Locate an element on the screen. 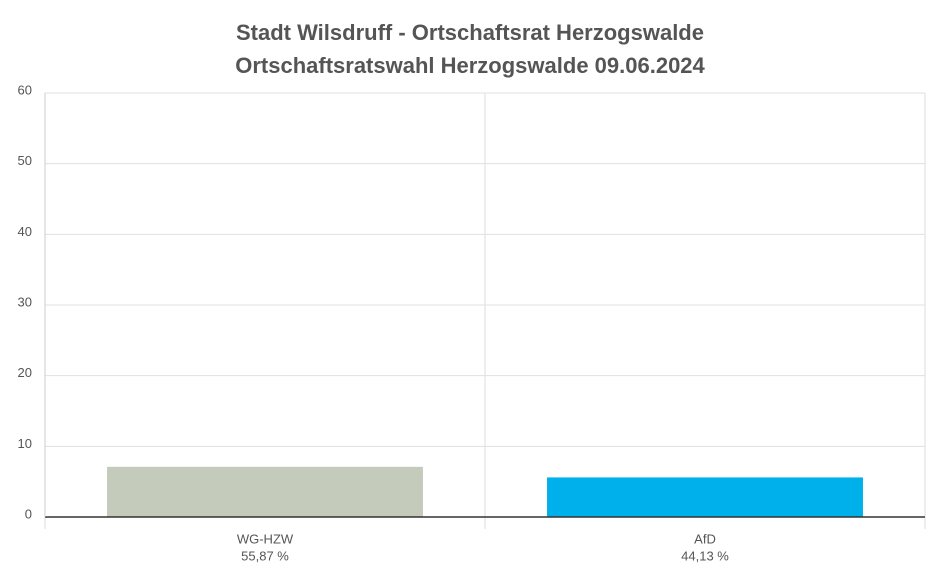 This screenshot has height=577, width=944. y-tick-label: 30 is located at coordinates (25, 301).